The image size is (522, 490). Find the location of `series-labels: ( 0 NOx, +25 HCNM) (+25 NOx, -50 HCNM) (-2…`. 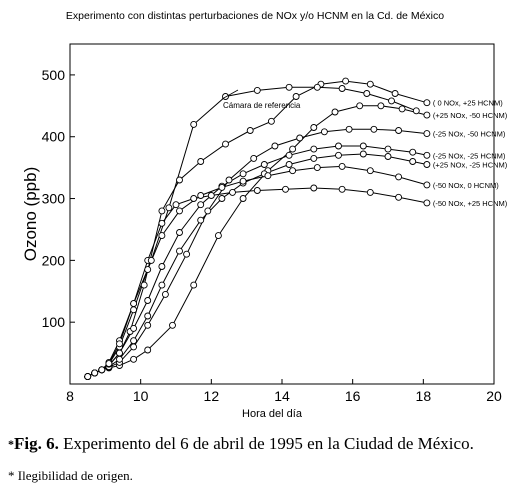

series-labels: ( 0 NOx, +25 HCNM) (+25 NOx, -50 HCNM) (-2… is located at coordinates (470, 153).